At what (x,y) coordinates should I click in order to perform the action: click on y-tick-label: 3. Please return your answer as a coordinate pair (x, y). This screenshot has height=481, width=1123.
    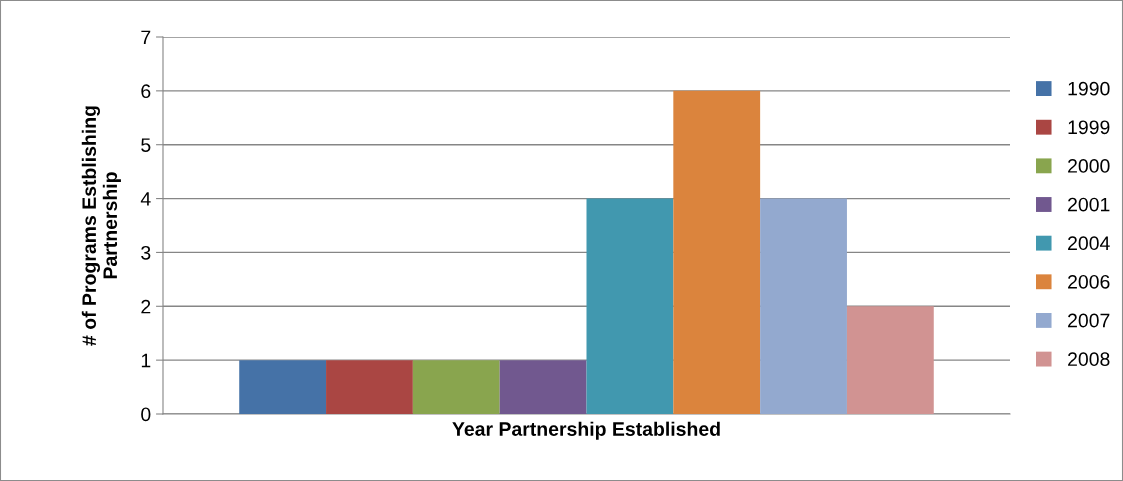
    Looking at the image, I should click on (146, 252).